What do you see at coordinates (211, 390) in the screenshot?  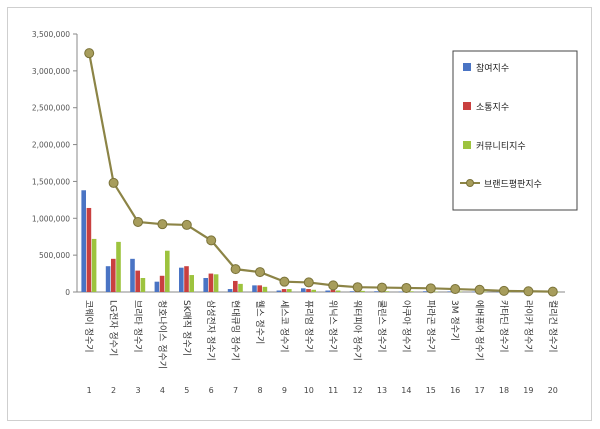 I see `x-index-label: 6` at bounding box center [211, 390].